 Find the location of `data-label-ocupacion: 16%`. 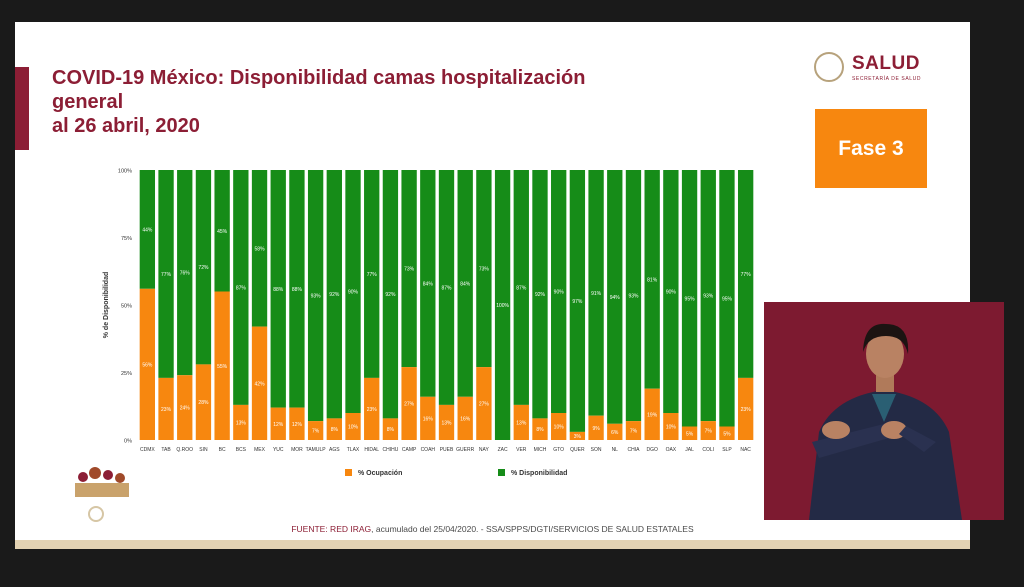

data-label-ocupacion: 16% is located at coordinates (428, 419).